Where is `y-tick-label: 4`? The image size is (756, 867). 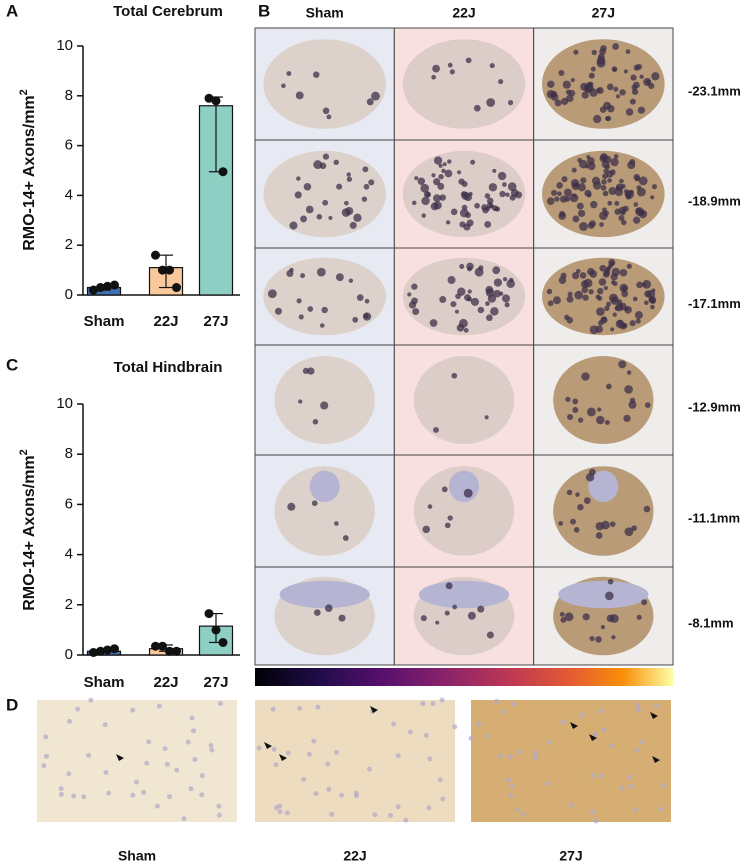 y-tick-label: 4 is located at coordinates (69, 554).